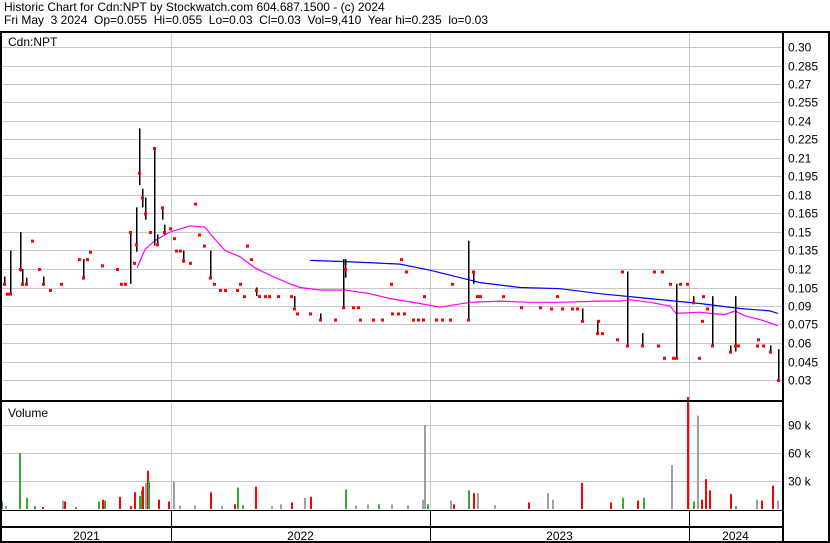 The height and width of the screenshot is (543, 830). What do you see at coordinates (829, 287) in the screenshot?
I see `outer-right-border` at bounding box center [829, 287].